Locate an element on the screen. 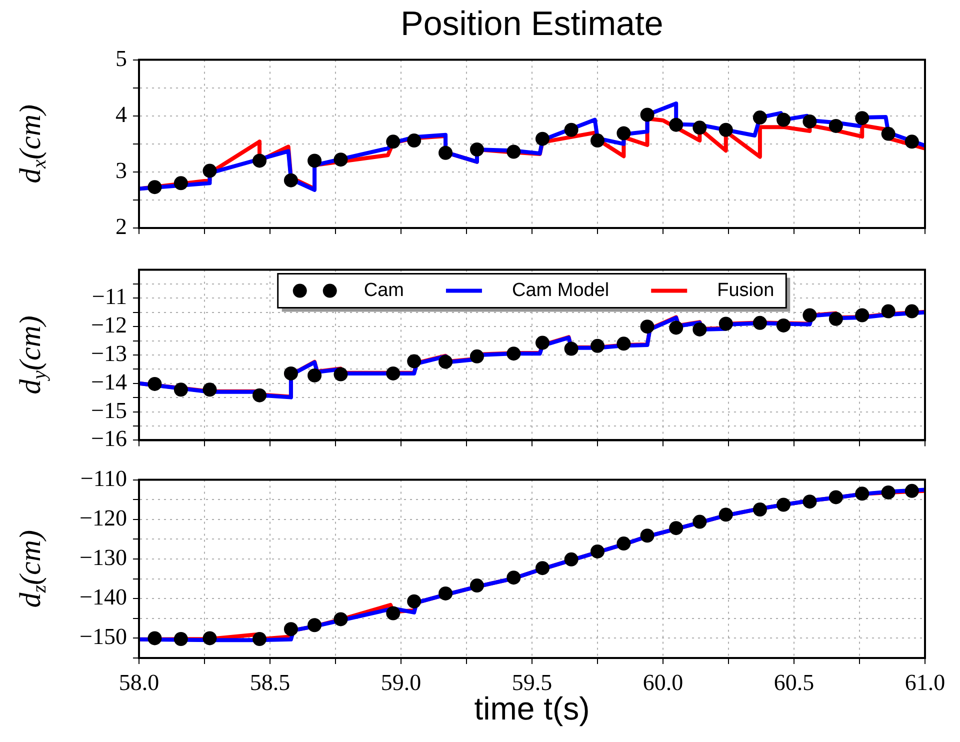  y-tick-label: −130 is located at coordinates (103, 557).